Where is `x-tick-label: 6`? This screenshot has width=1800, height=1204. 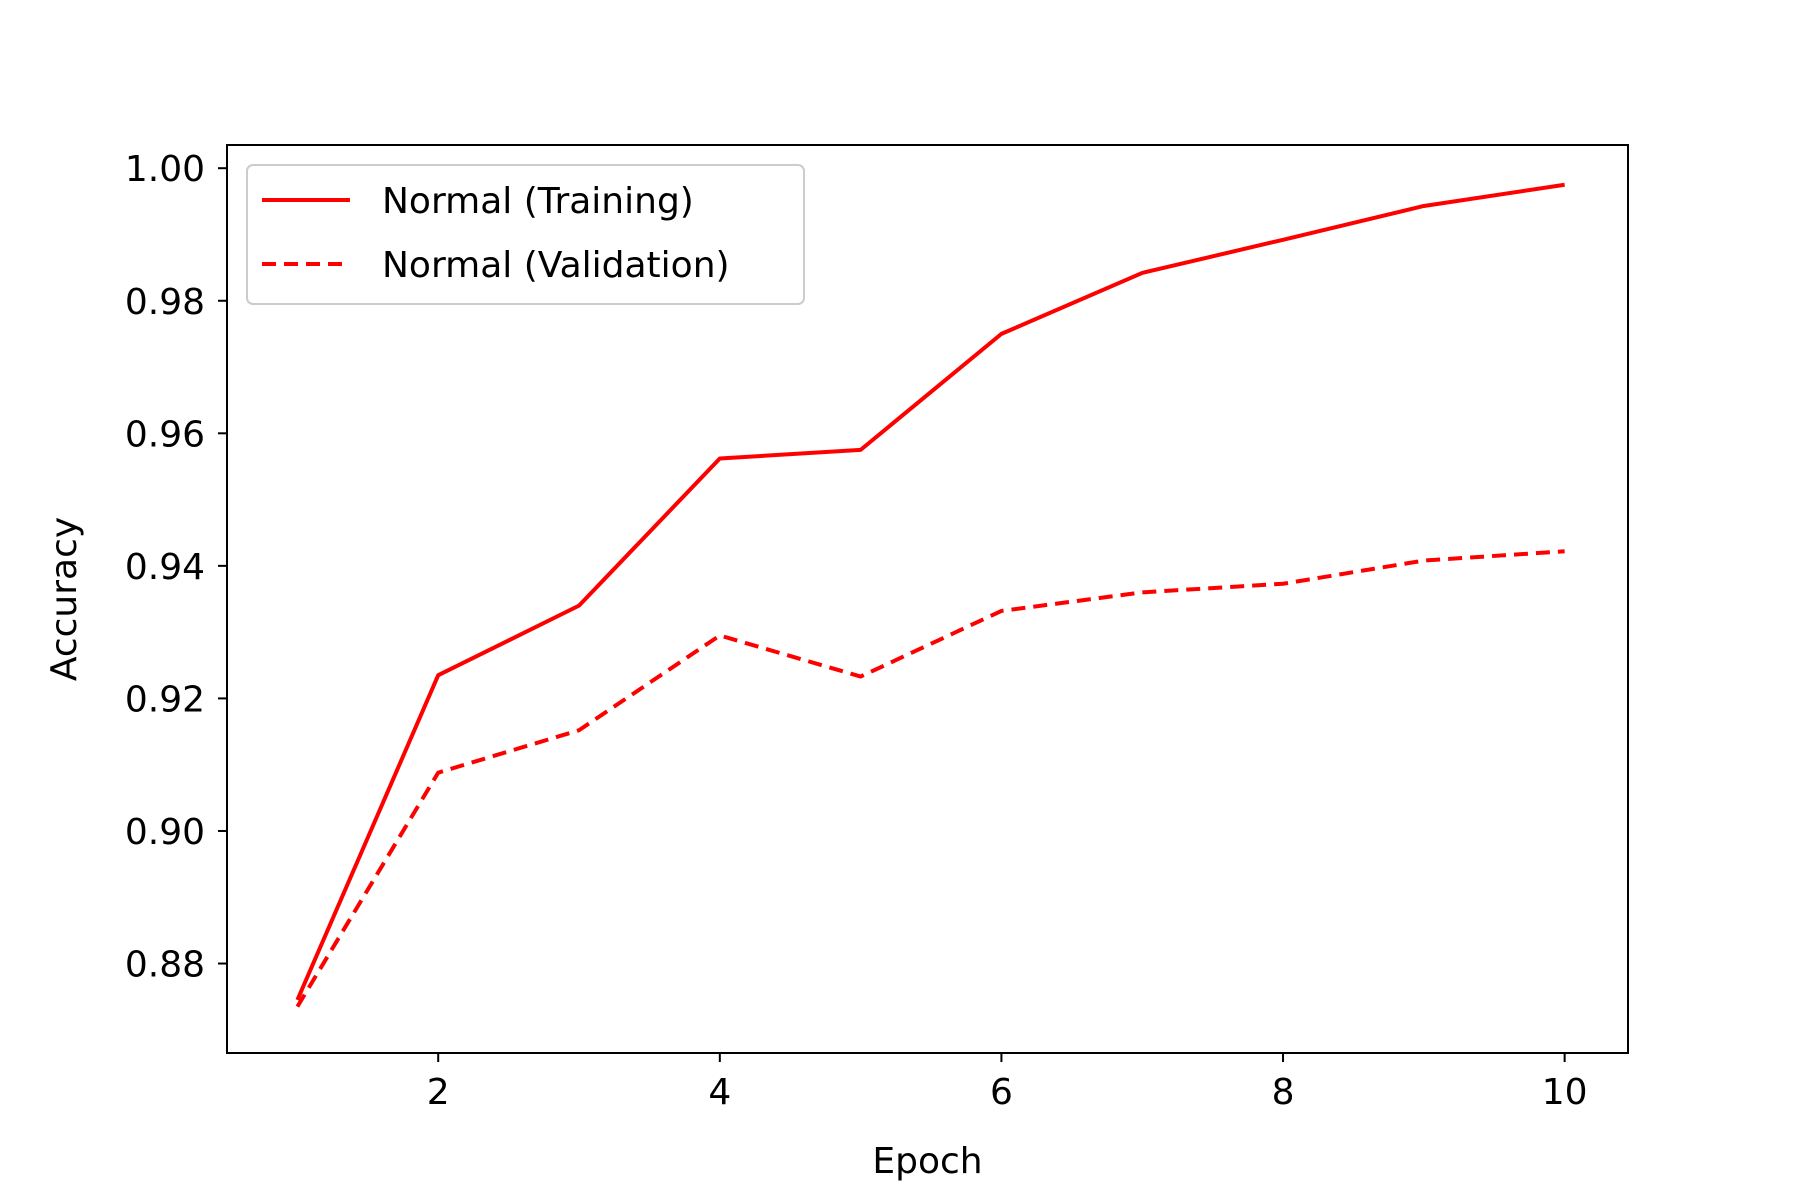
x-tick-label: 6 is located at coordinates (1001, 1092).